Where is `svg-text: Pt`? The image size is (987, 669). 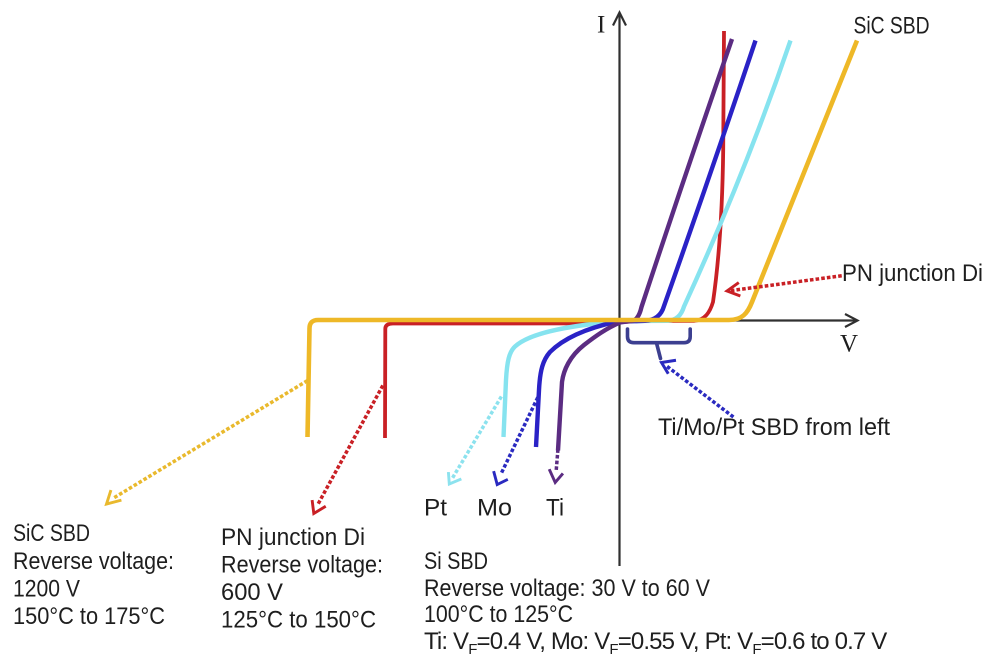 svg-text: Pt is located at coordinates (435, 508).